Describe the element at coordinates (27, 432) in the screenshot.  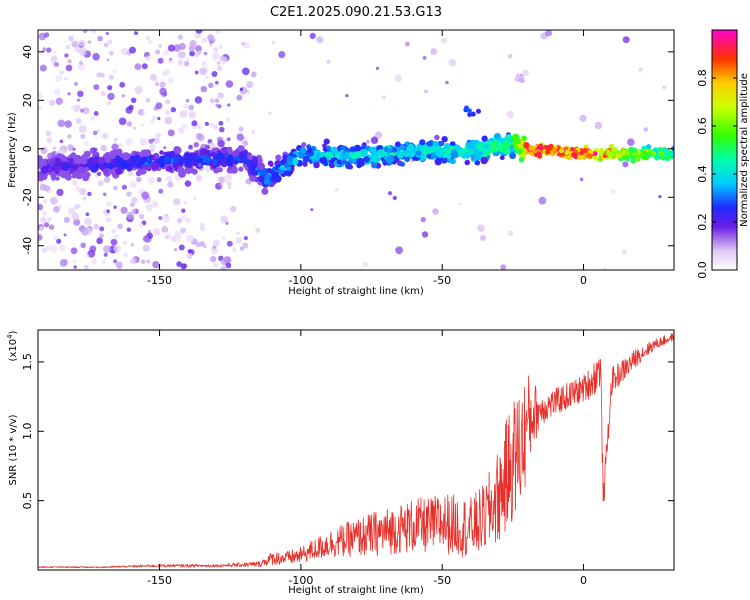
I see `y-tick-label: 1.0` at that location.